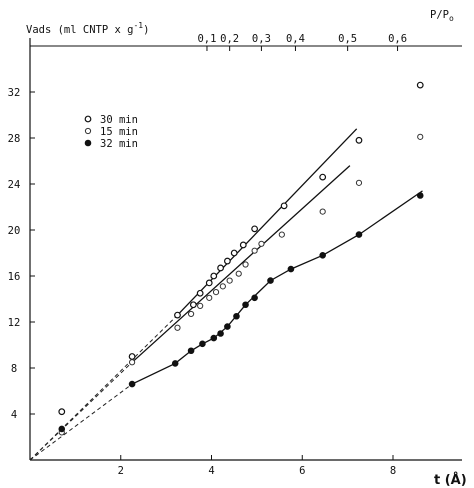 The height and width of the screenshot is (488, 474). What do you see at coordinates (87, 28) in the screenshot?
I see `y-axis-label: Vads (ml CNTP x g-1)` at bounding box center [87, 28].